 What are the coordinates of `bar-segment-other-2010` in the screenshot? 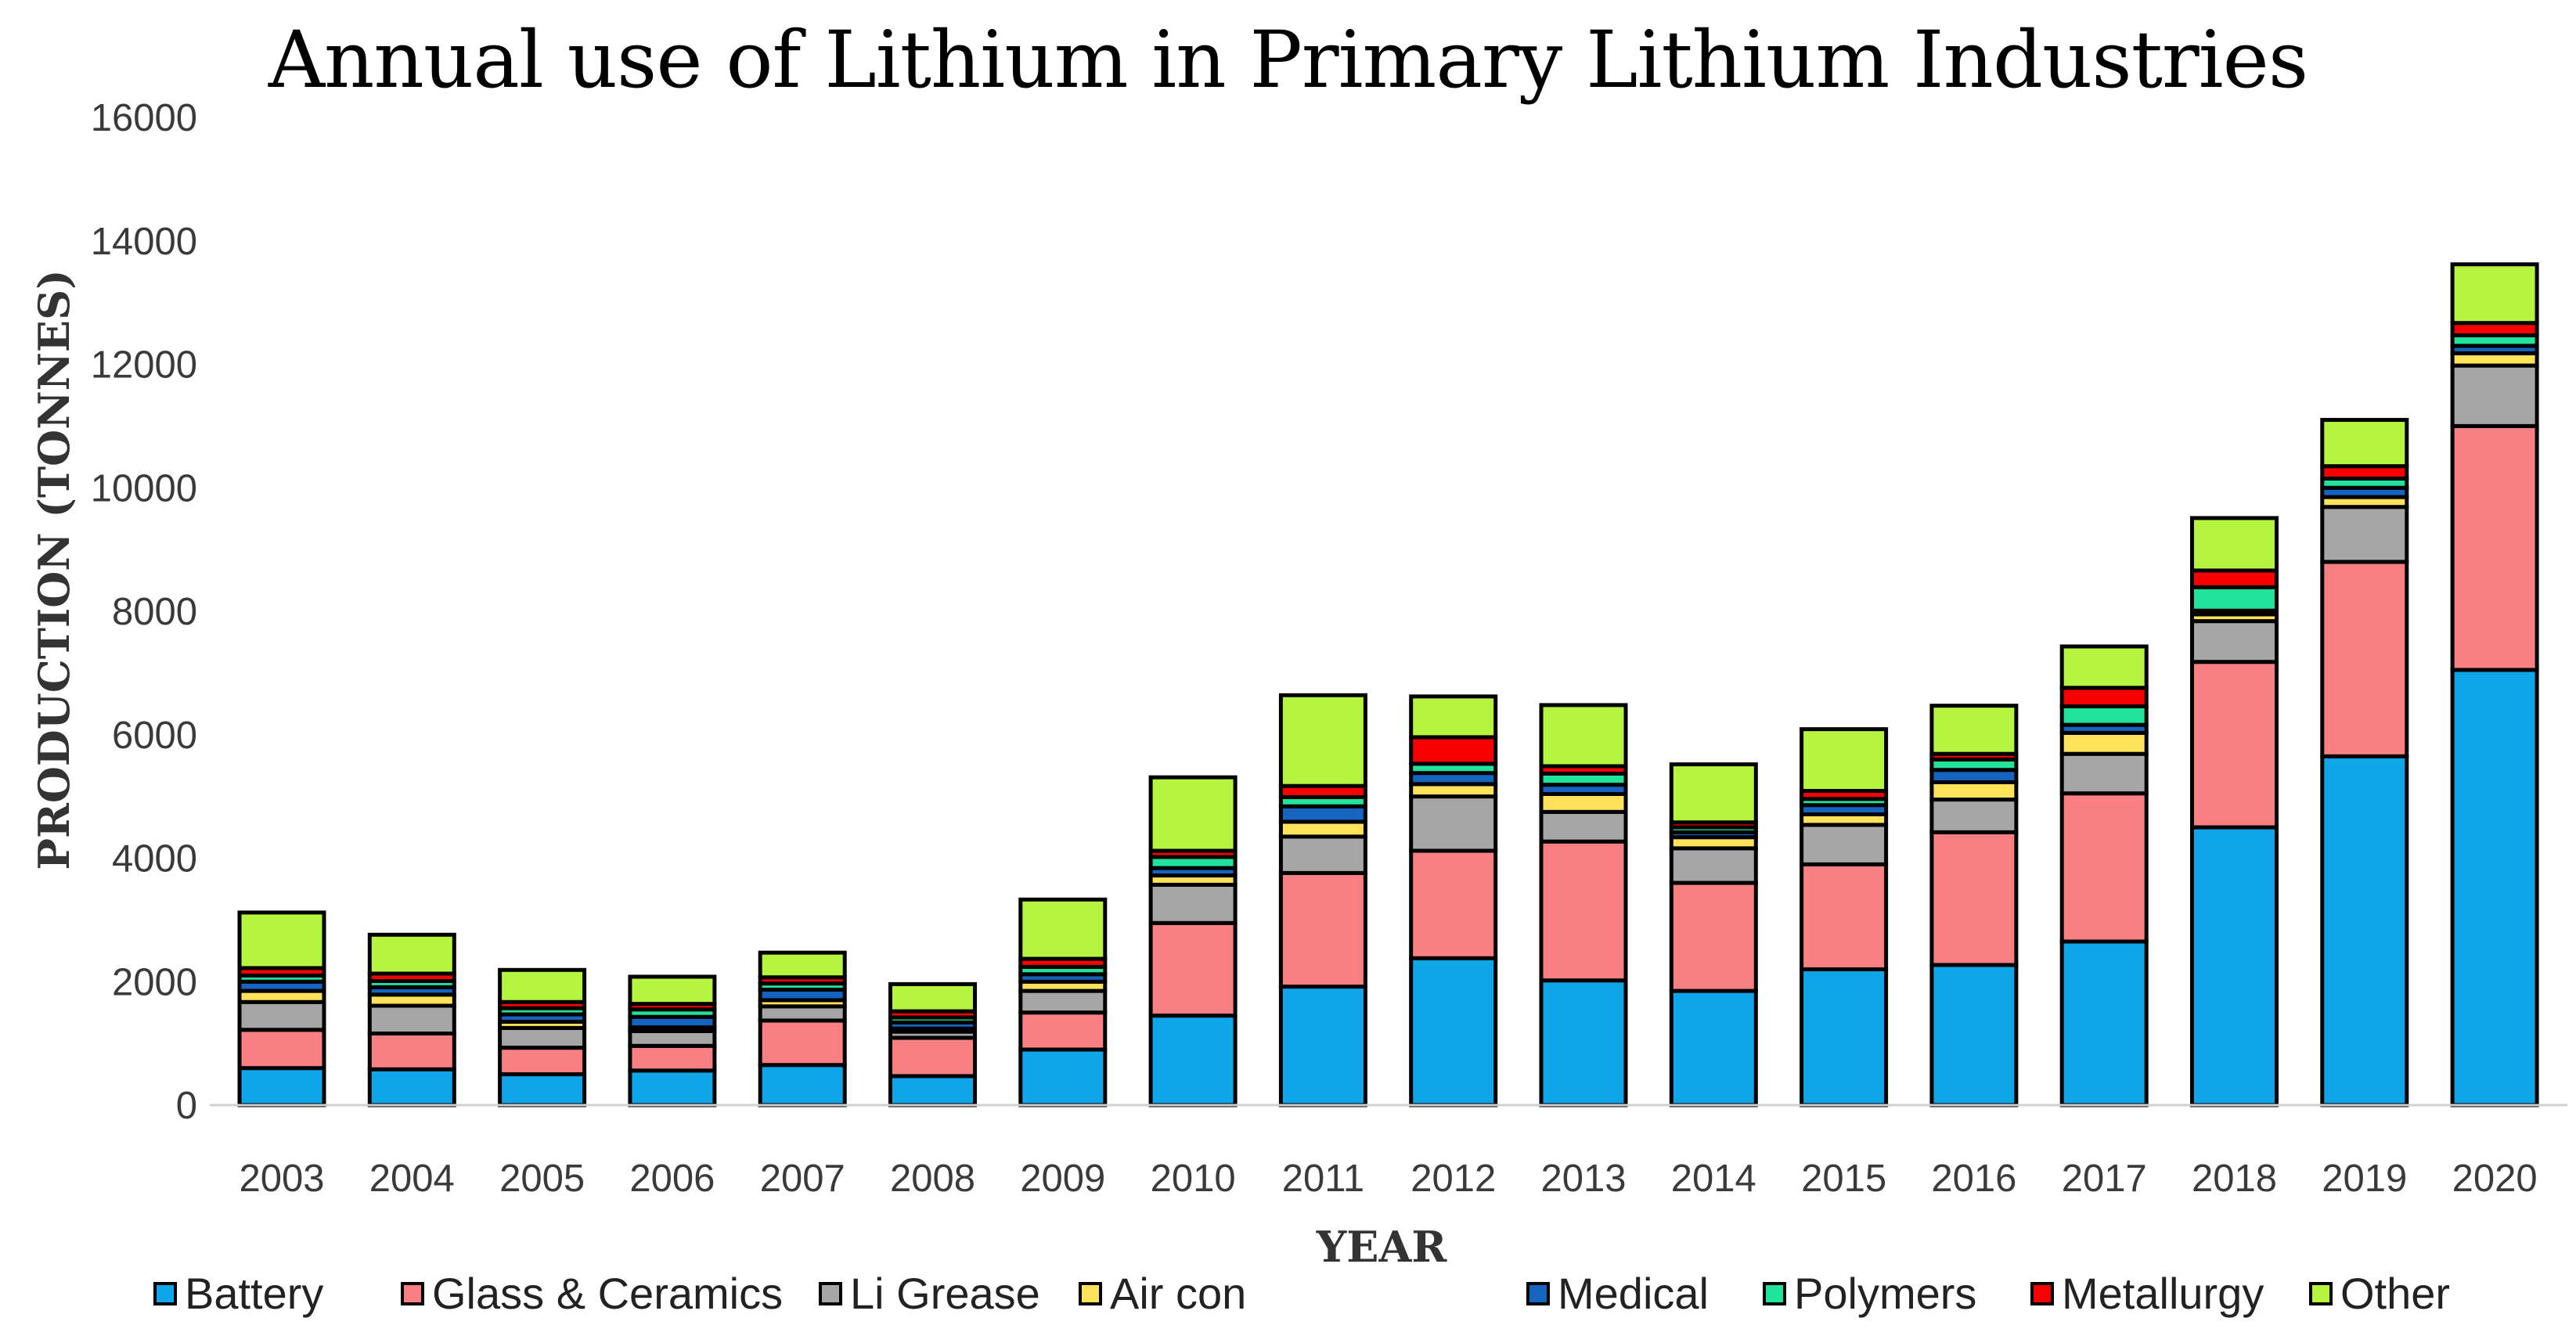 It's located at (1193, 814).